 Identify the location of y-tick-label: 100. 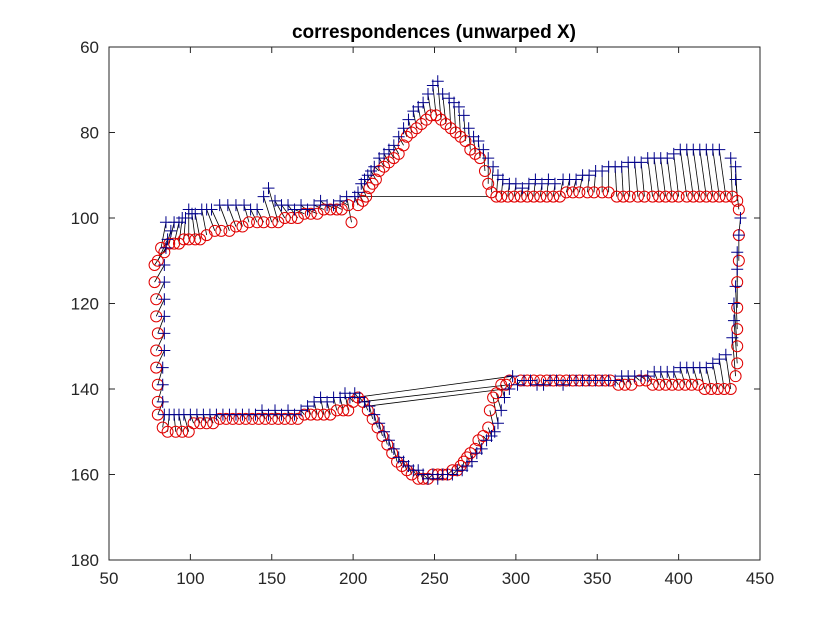
(85, 218).